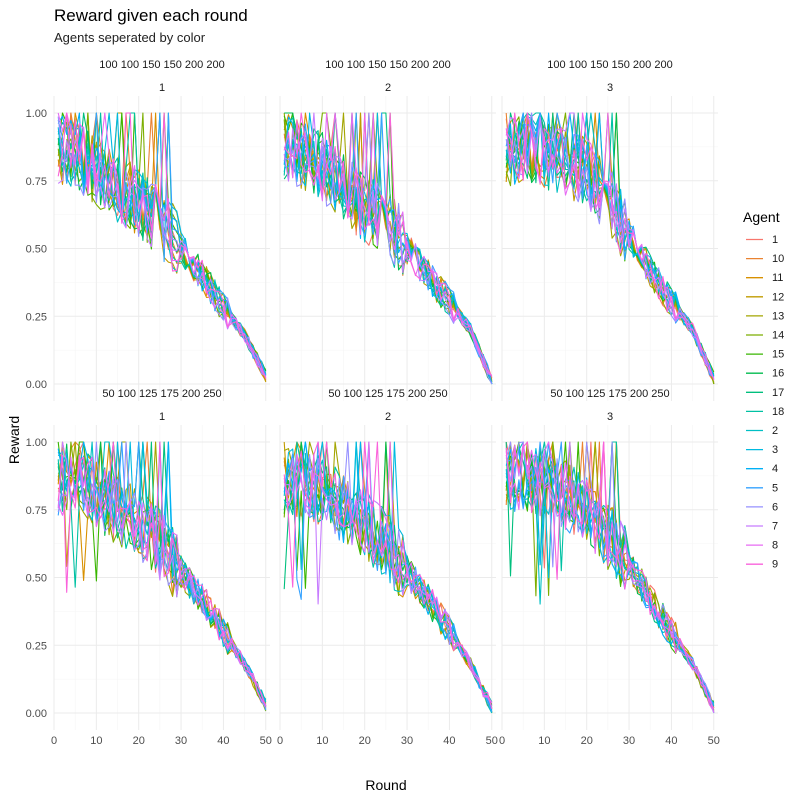 The image size is (800, 800). What do you see at coordinates (130, 37) in the screenshot?
I see `chart-subtitle: Agents seperated by color` at bounding box center [130, 37].